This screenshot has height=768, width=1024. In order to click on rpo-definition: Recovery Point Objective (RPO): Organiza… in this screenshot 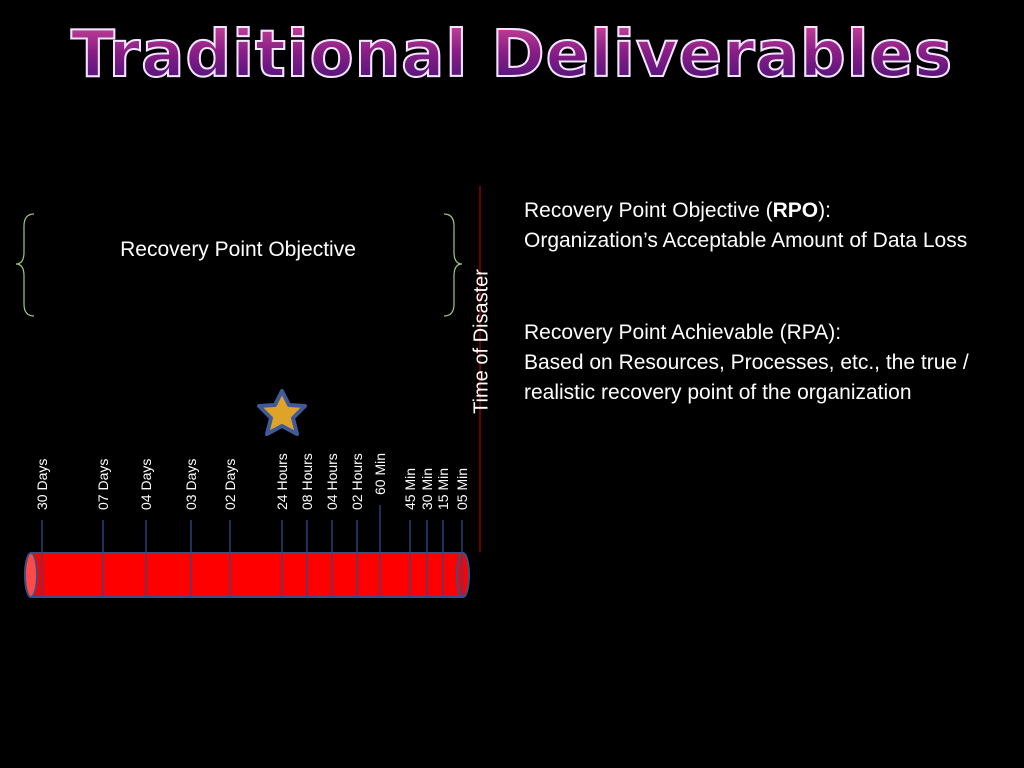, I will do `click(769, 226)`.